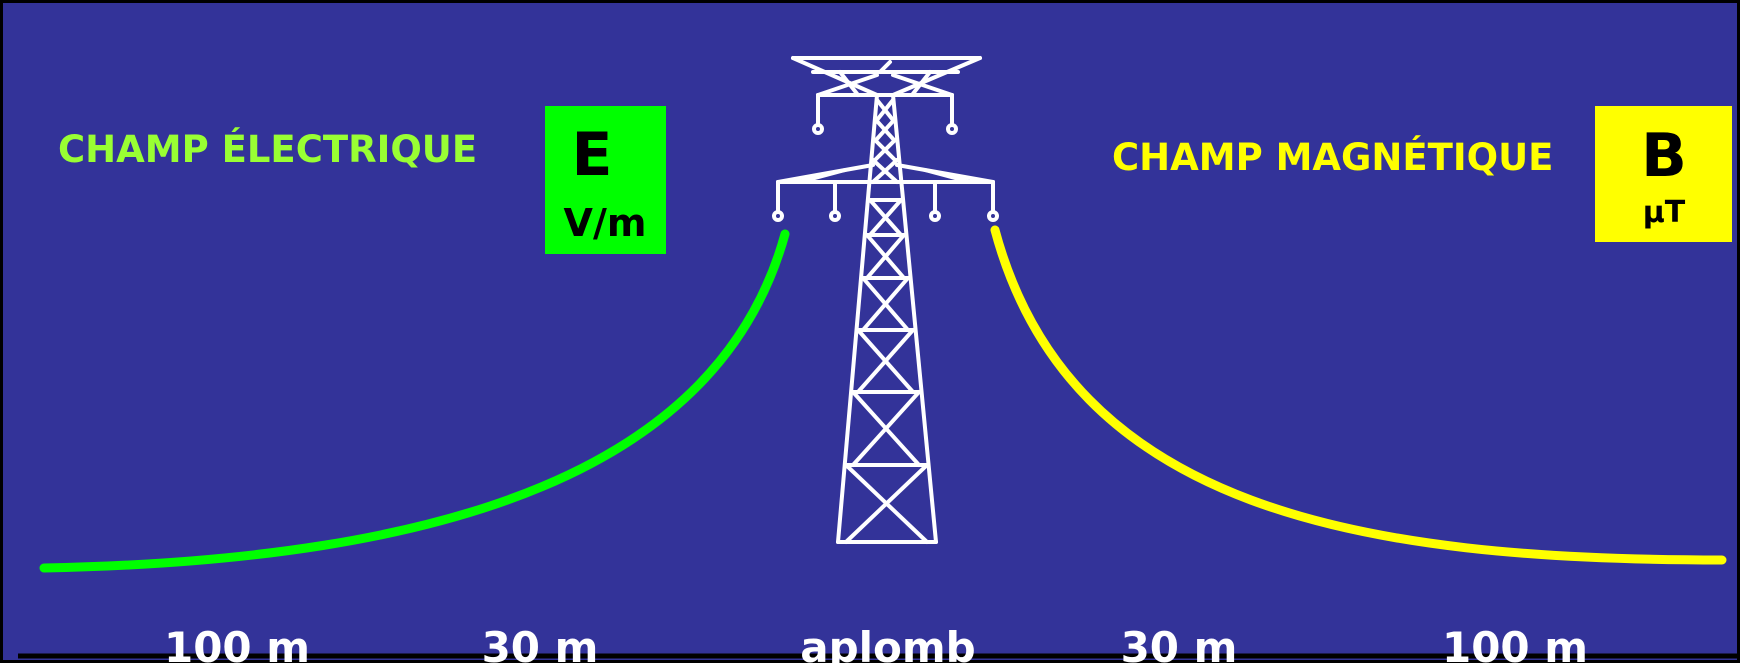  I want to click on electric-field-title: CHAMP ÉLECTRIQUE, so click(267, 149).